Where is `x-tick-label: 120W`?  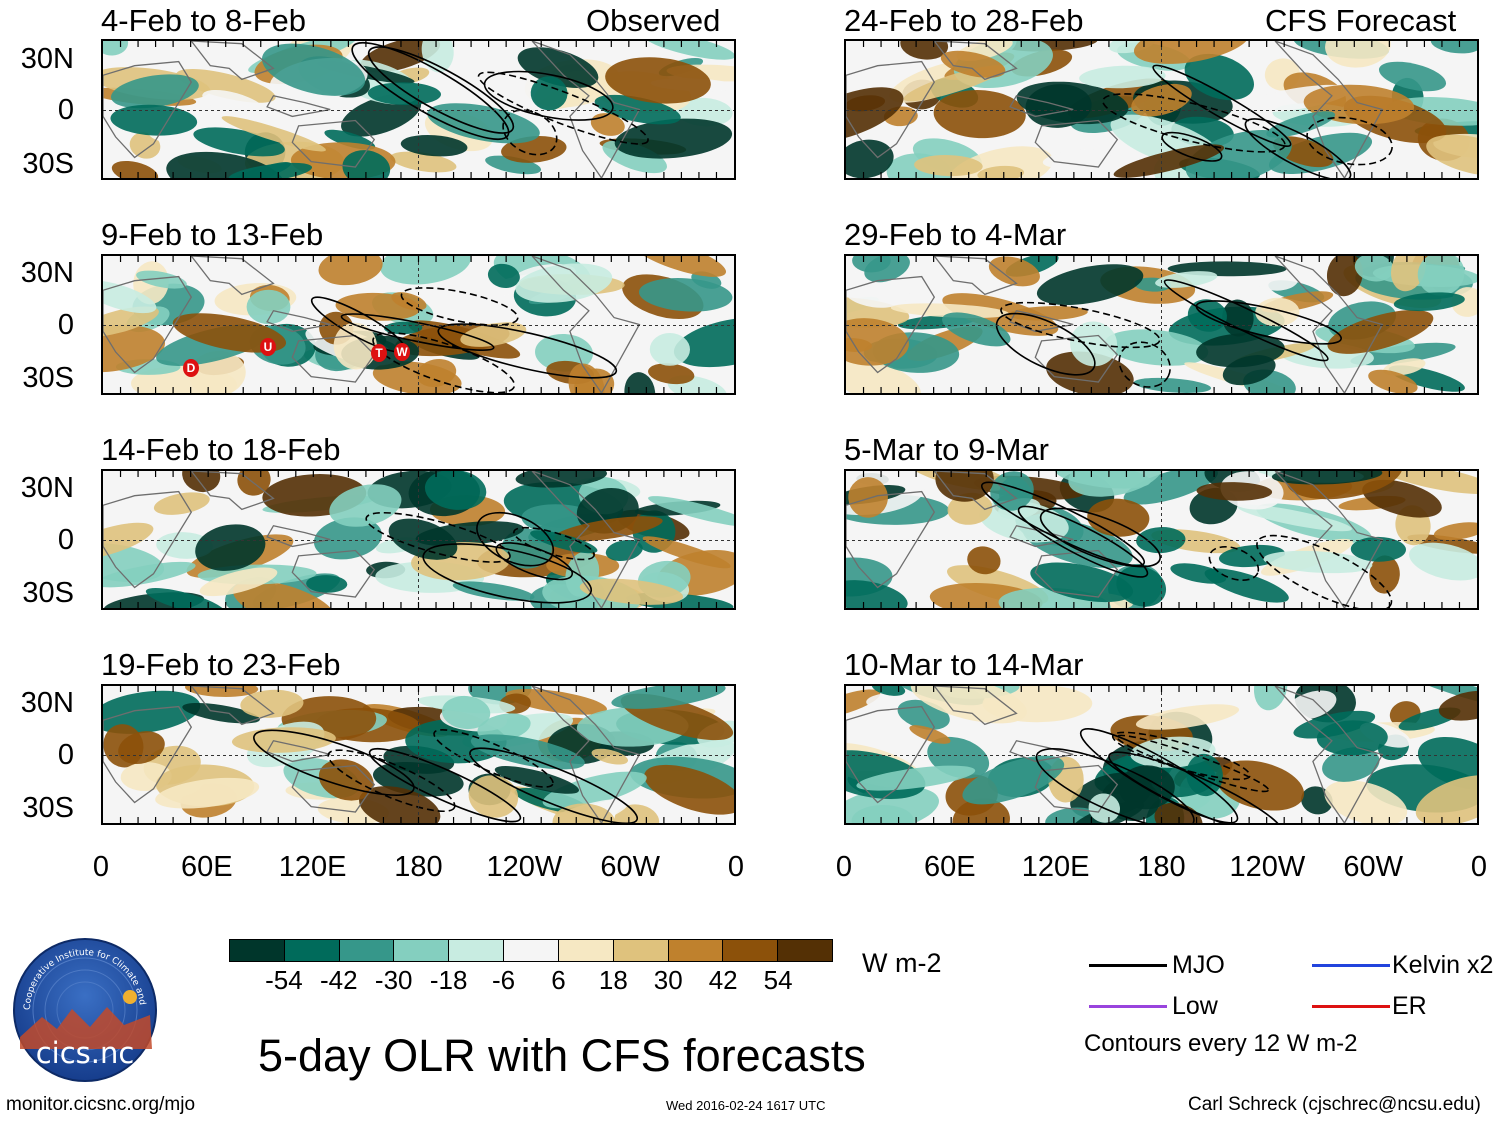 x-tick-label: 120W is located at coordinates (524, 867).